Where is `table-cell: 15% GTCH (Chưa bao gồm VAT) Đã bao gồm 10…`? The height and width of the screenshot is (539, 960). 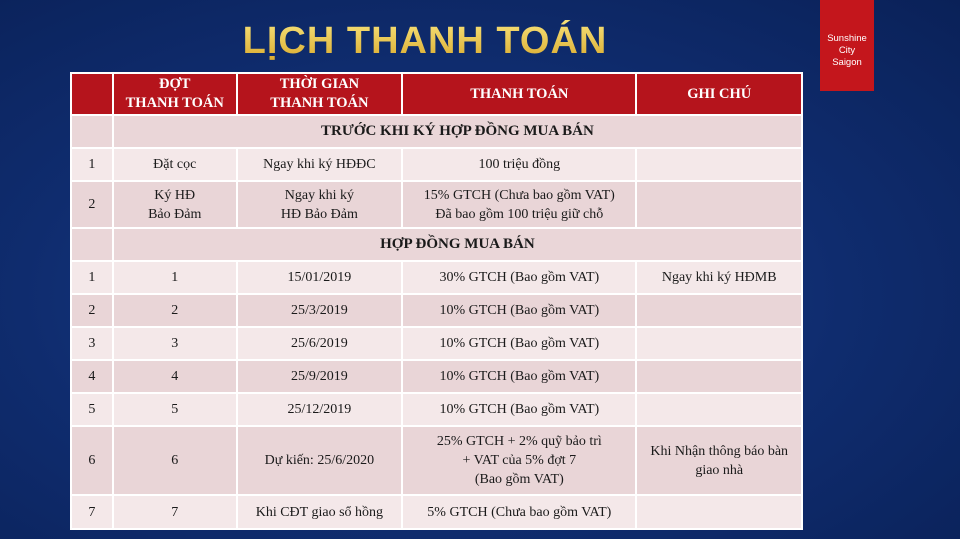 table-cell: 15% GTCH (Chưa bao gồm VAT) Đã bao gồm 10… is located at coordinates (519, 204).